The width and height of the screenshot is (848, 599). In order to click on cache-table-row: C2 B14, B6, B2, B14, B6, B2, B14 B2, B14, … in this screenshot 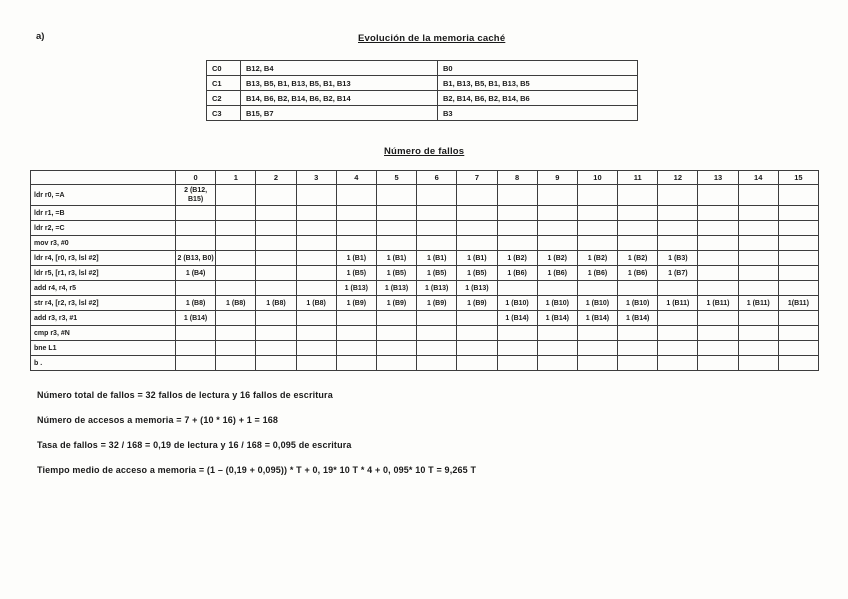, I will do `click(422, 98)`.